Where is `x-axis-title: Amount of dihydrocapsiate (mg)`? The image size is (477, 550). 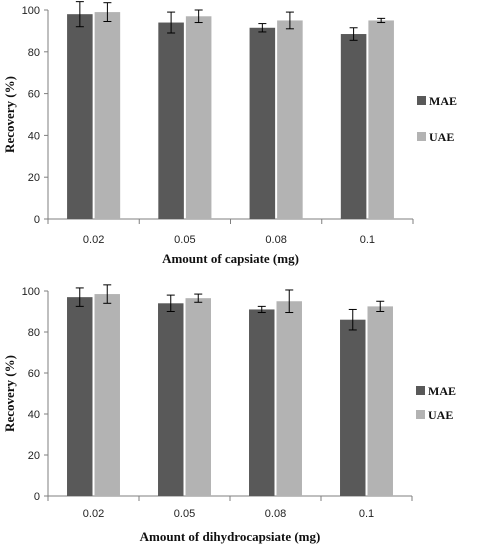
x-axis-title: Amount of dihydrocapsiate (mg) is located at coordinates (230, 536).